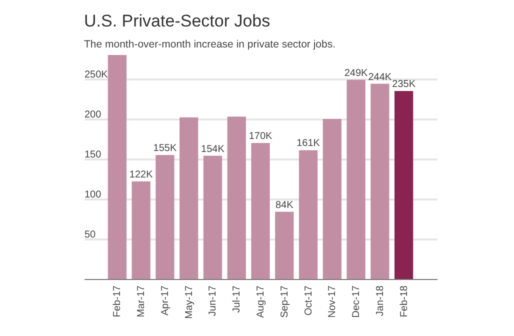 This screenshot has height=336, width=514. Describe the element at coordinates (93, 155) in the screenshot. I see `y-tick-label: 150` at that location.